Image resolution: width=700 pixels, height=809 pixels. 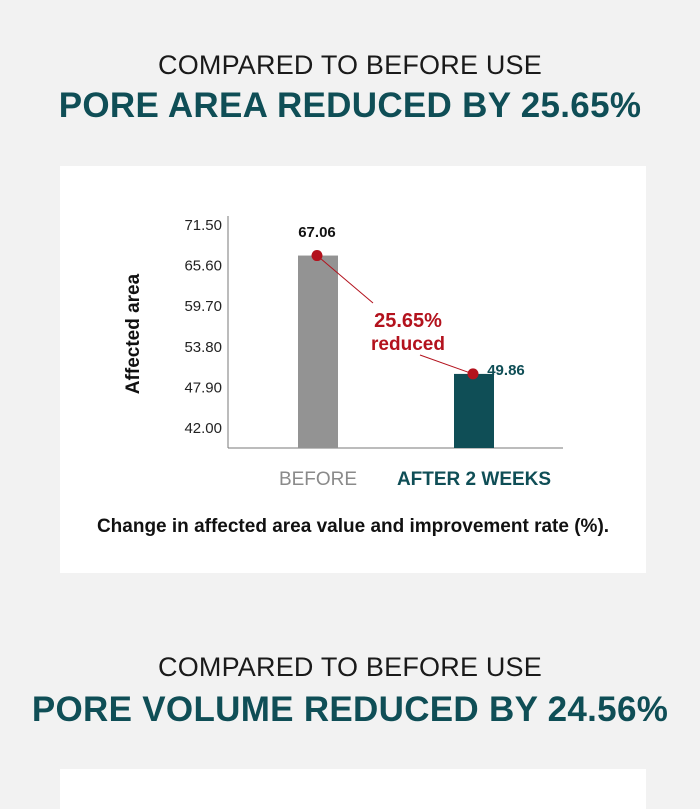 I want to click on x-category-label: BEFORE, so click(x=318, y=479).